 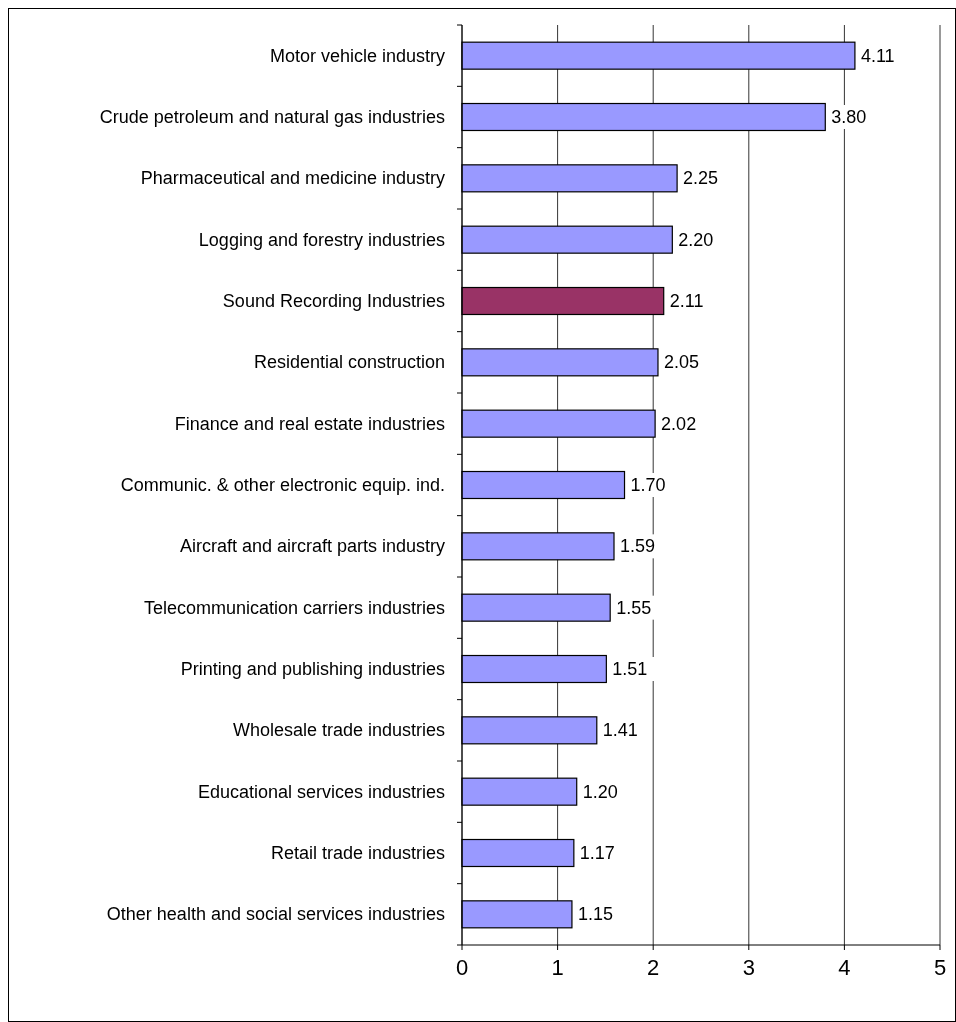 What do you see at coordinates (292, 178) in the screenshot?
I see `y-tick-label: Pharmaceutical and medicine industry` at bounding box center [292, 178].